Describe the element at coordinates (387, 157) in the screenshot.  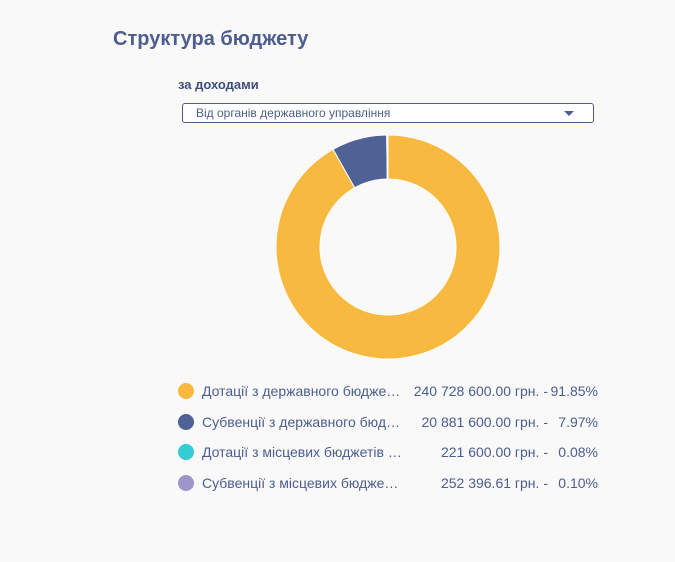
I see `slice-local-subventions` at that location.